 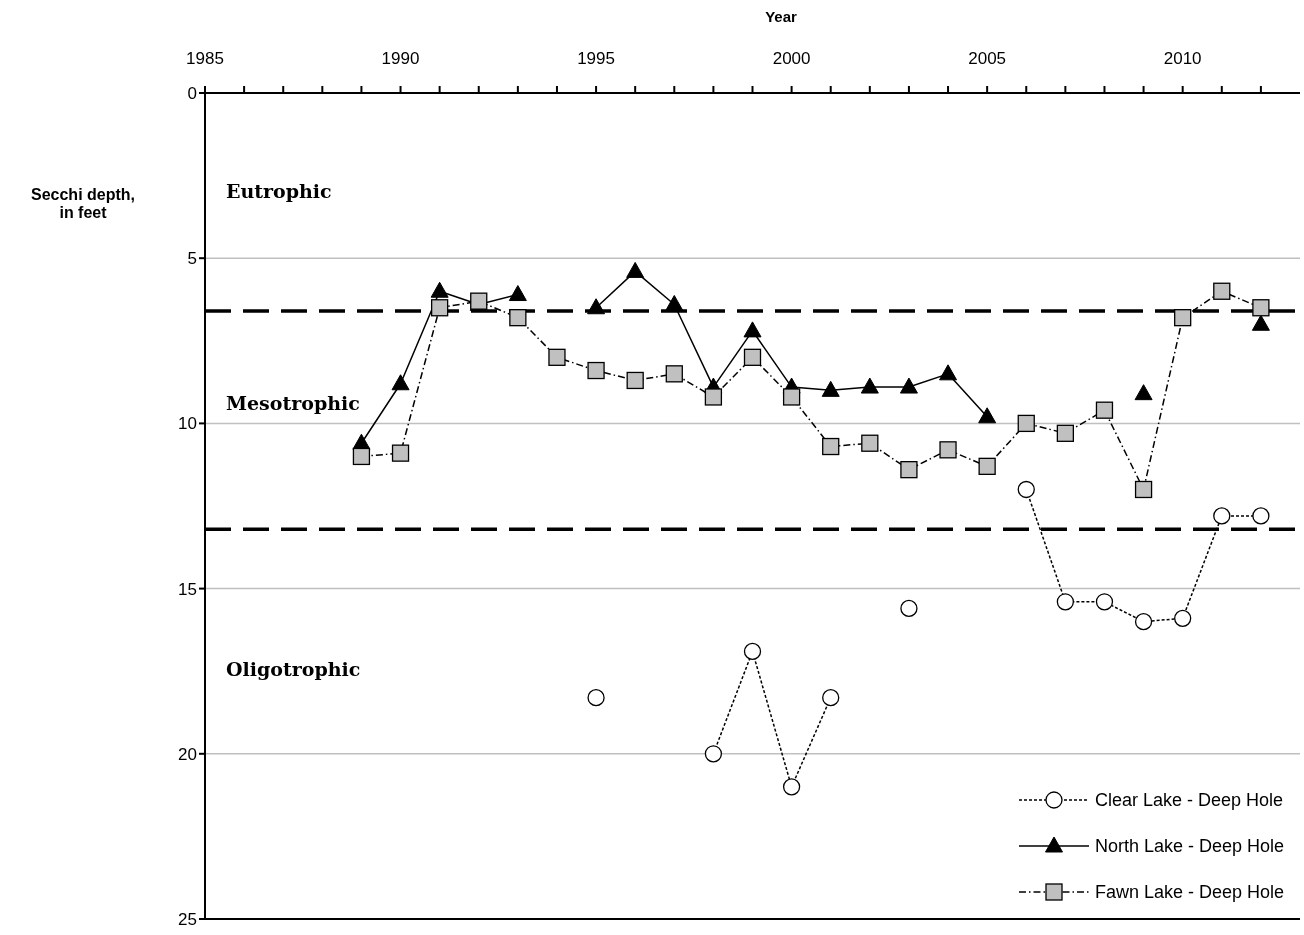 What do you see at coordinates (1189, 892) in the screenshot?
I see `legend-label: Fawn Lake - Deep Hole` at bounding box center [1189, 892].